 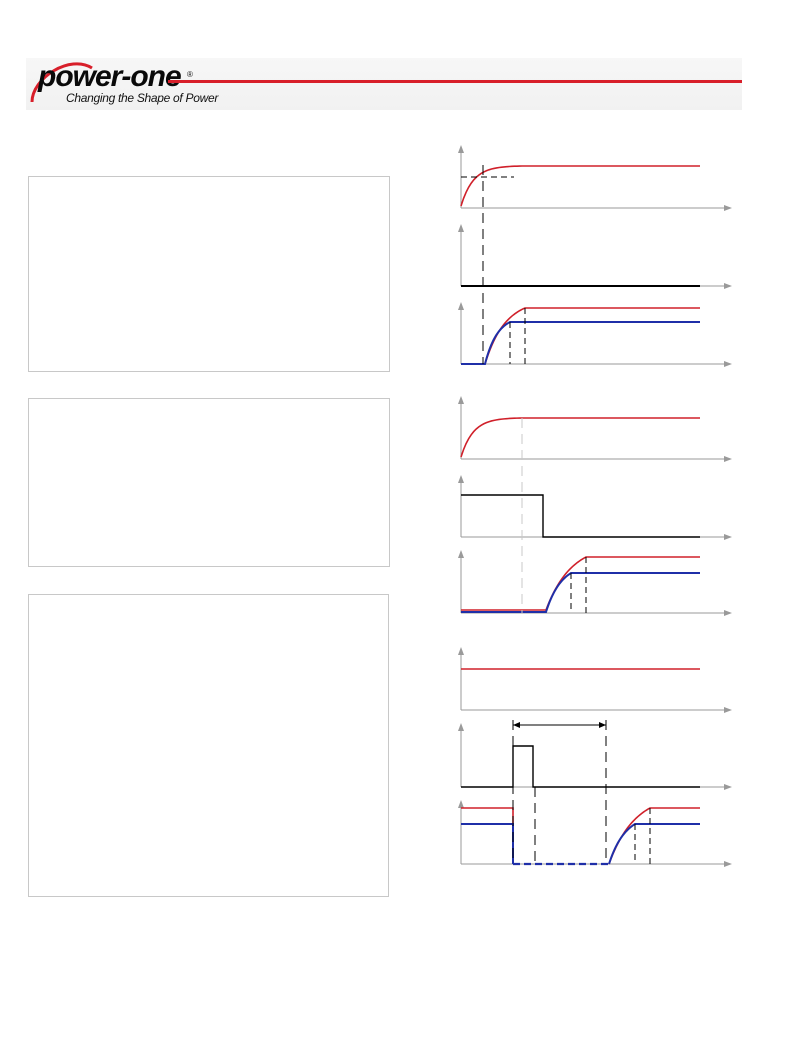 What do you see at coordinates (190, 74) in the screenshot?
I see `logo-registered-mark: ®` at bounding box center [190, 74].